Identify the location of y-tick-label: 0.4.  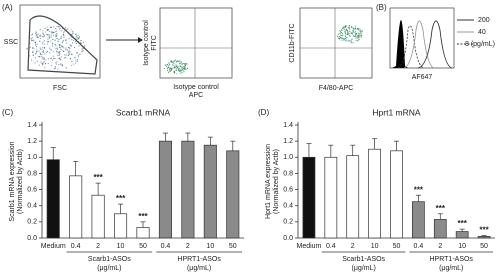
(32, 206).